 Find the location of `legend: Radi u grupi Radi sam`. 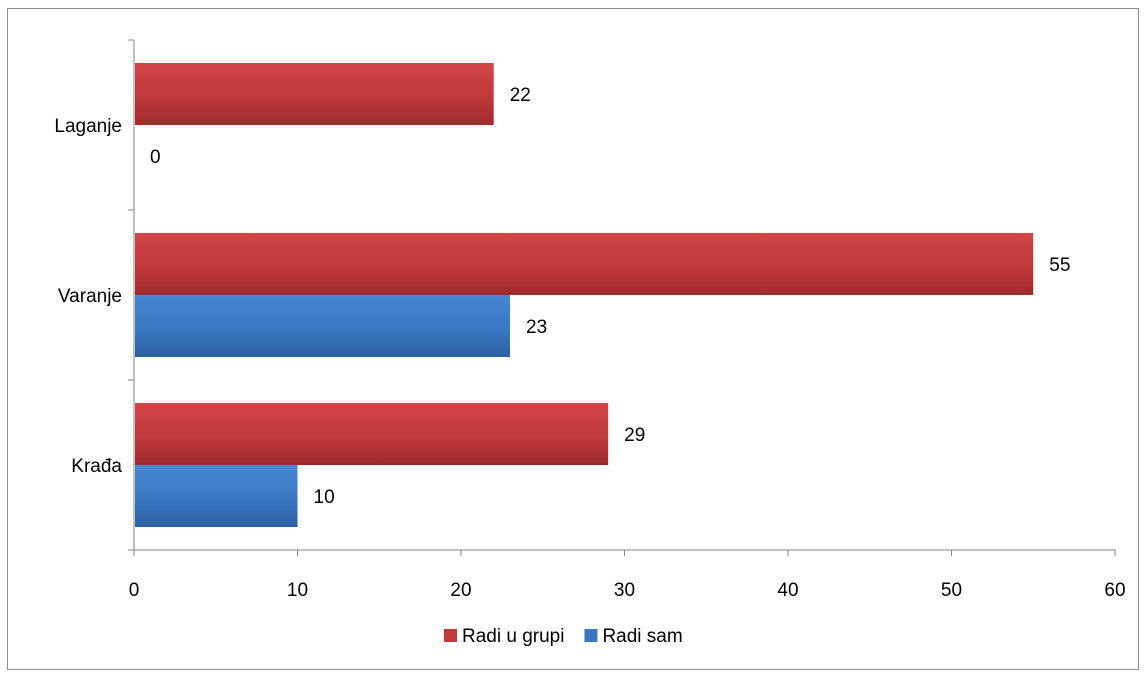

legend: Radi u grupi Radi sam is located at coordinates (563, 636).